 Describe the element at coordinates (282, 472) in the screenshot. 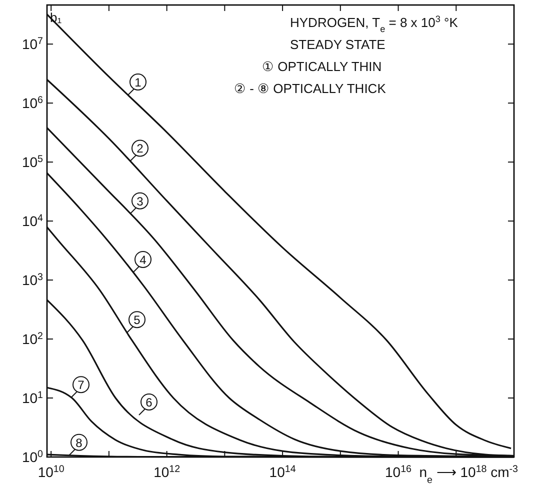

I see `x-tick-label: 10$^{14}$` at that location.